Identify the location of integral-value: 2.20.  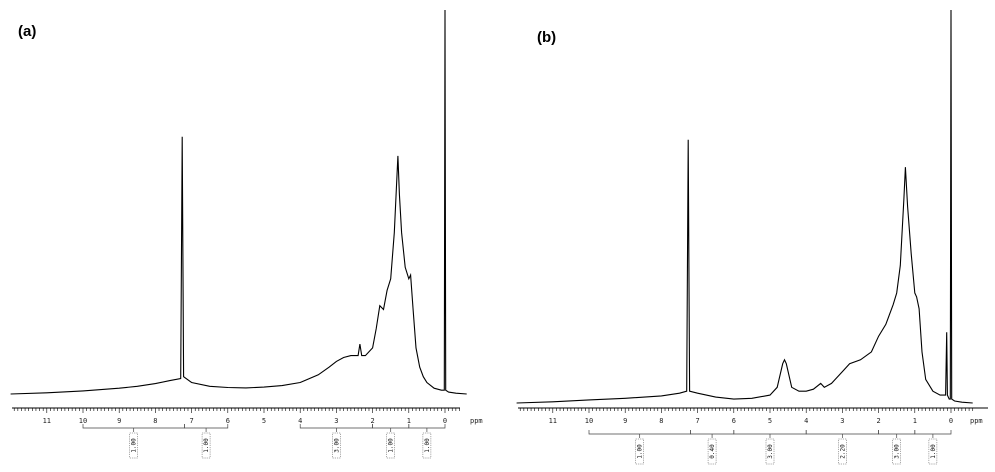
(842, 451).